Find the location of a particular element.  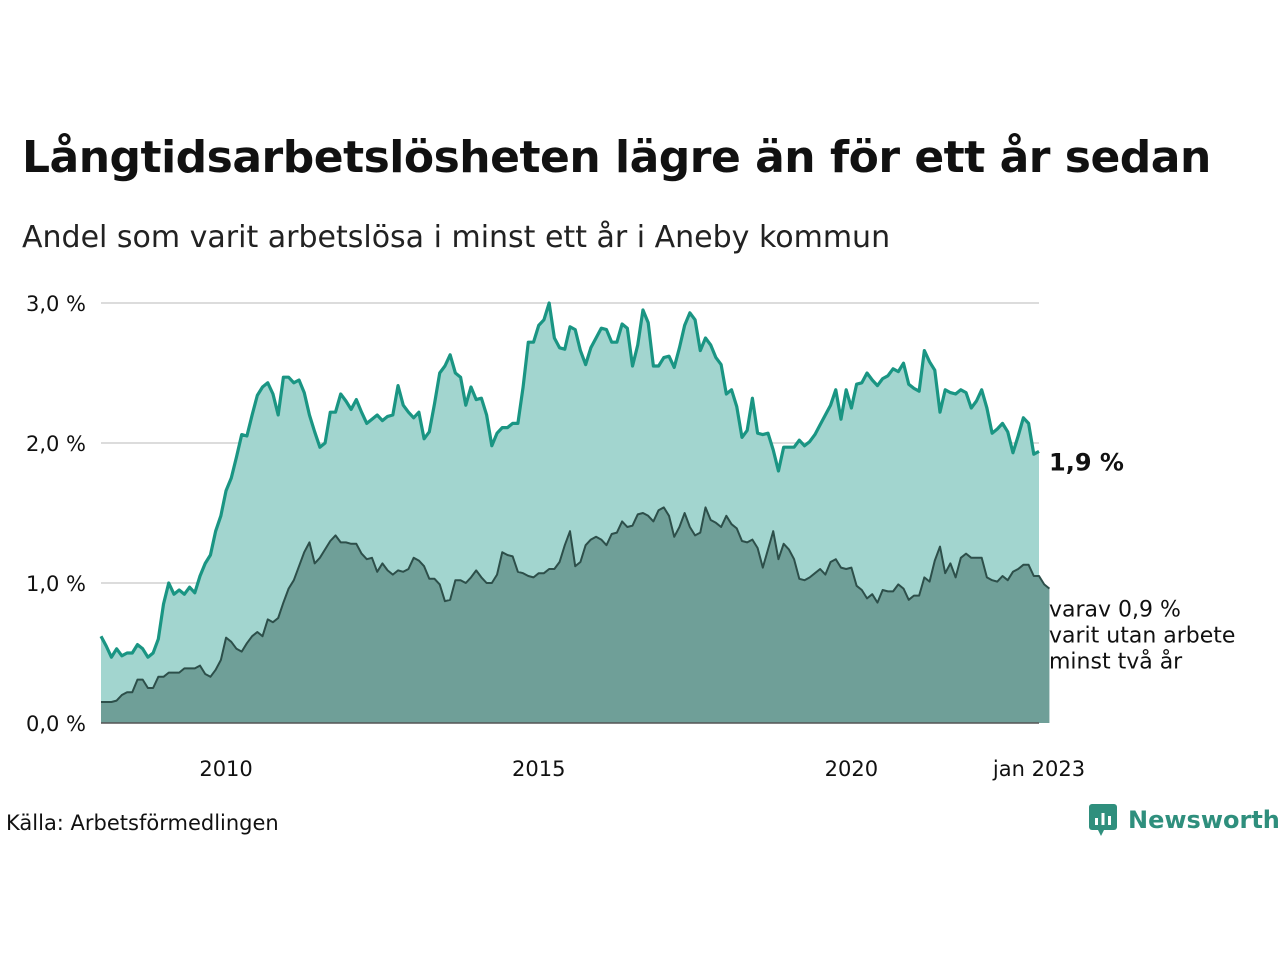

newsworthy-logo-icon is located at coordinates (1103, 820).